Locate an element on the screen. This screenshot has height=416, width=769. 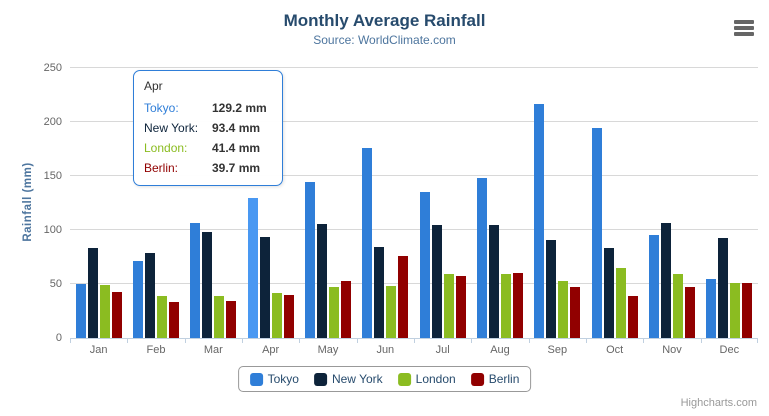
bar-new-york-mar is located at coordinates (207, 284).